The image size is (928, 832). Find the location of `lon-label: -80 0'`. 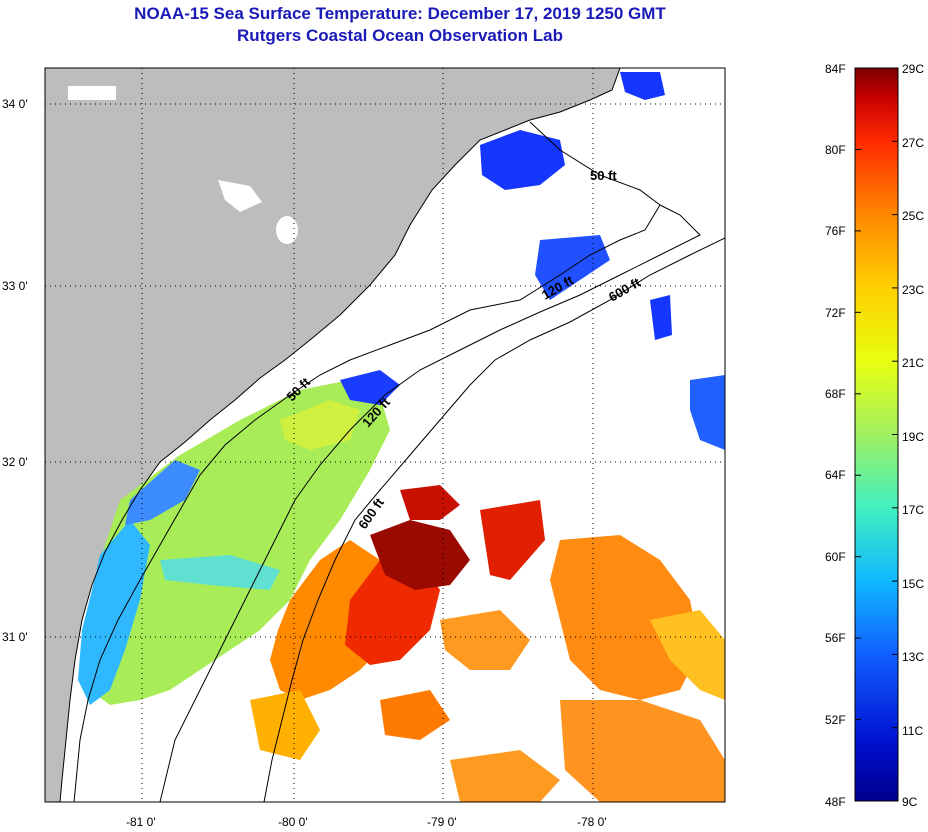

lon-label: -80 0' is located at coordinates (293, 822).